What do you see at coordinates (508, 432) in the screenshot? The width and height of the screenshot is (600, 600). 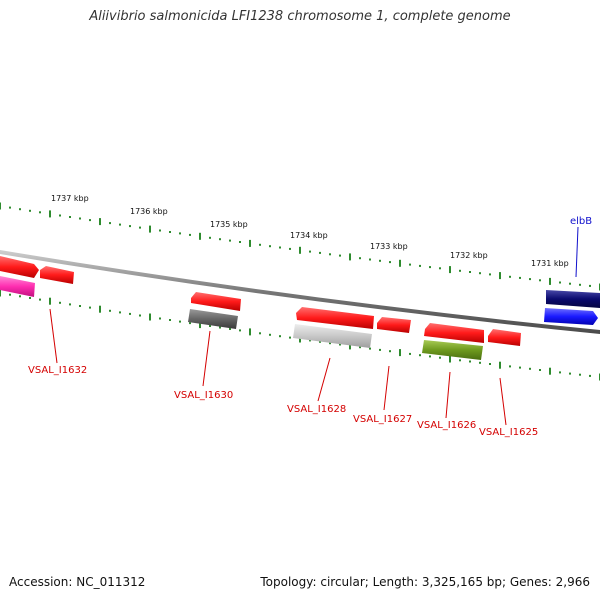 I see `gene-label-VSAL_I1625: VSAL_I1625` at bounding box center [508, 432].